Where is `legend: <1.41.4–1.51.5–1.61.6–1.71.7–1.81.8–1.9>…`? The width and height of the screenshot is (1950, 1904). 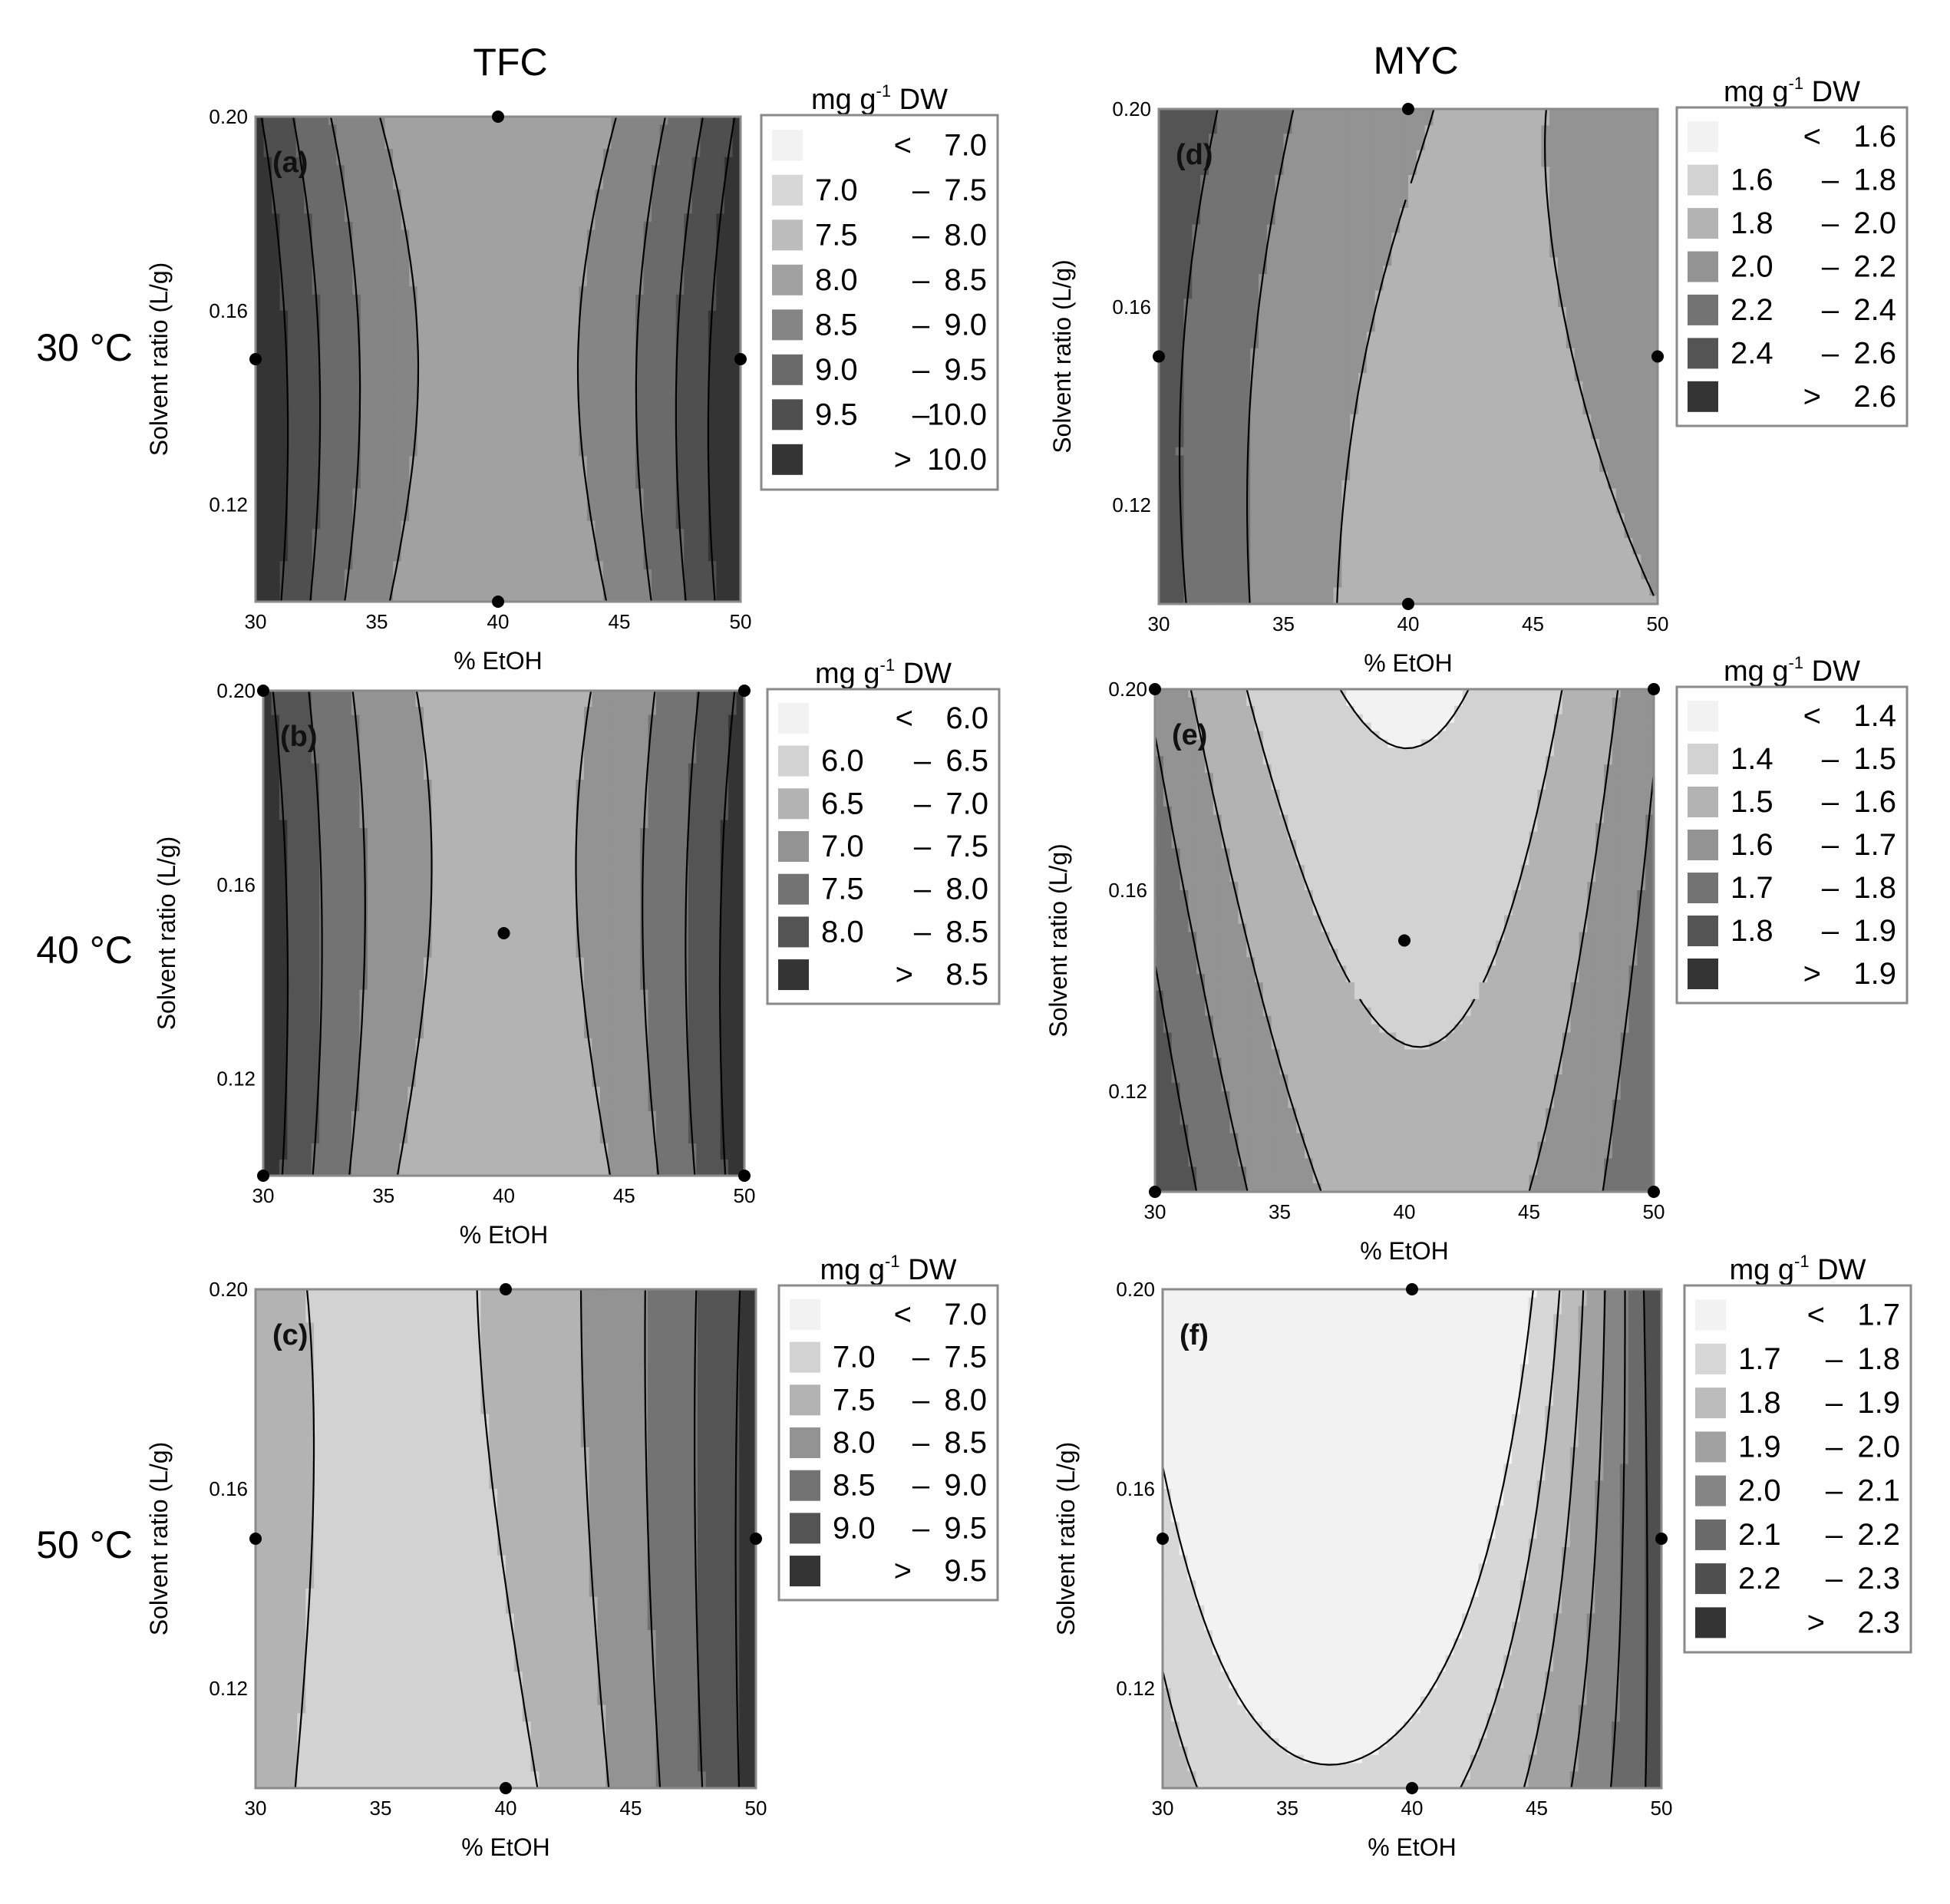 legend: <1.41.4–1.51.5–1.61.6–1.71.7–1.81.8–1.9>… is located at coordinates (1792, 845).